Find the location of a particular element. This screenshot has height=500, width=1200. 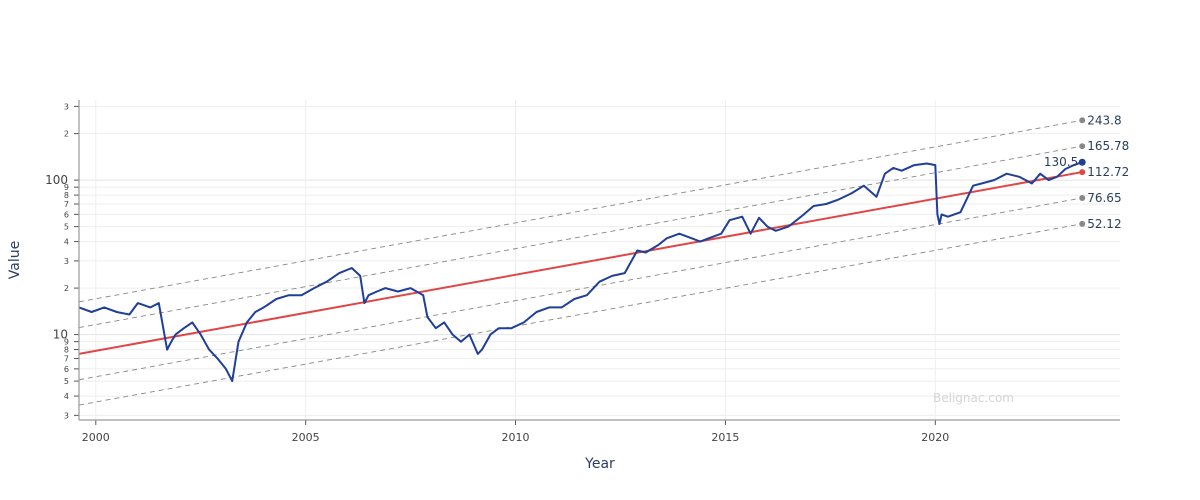

x-tick-label: 2015 is located at coordinates (725, 437).